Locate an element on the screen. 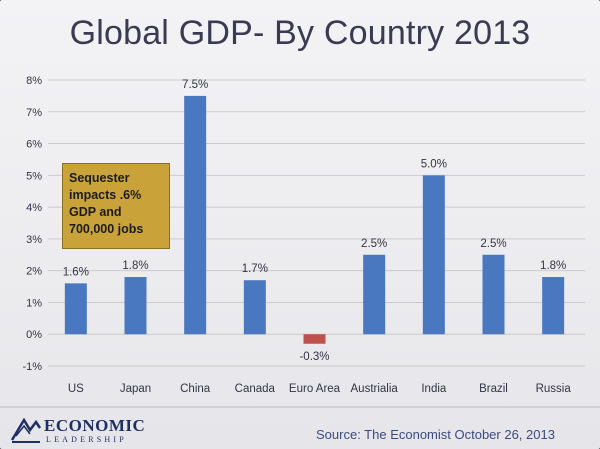  economic-leadership-logo: ECONOMIC LEADERSHIP is located at coordinates (95, 430).